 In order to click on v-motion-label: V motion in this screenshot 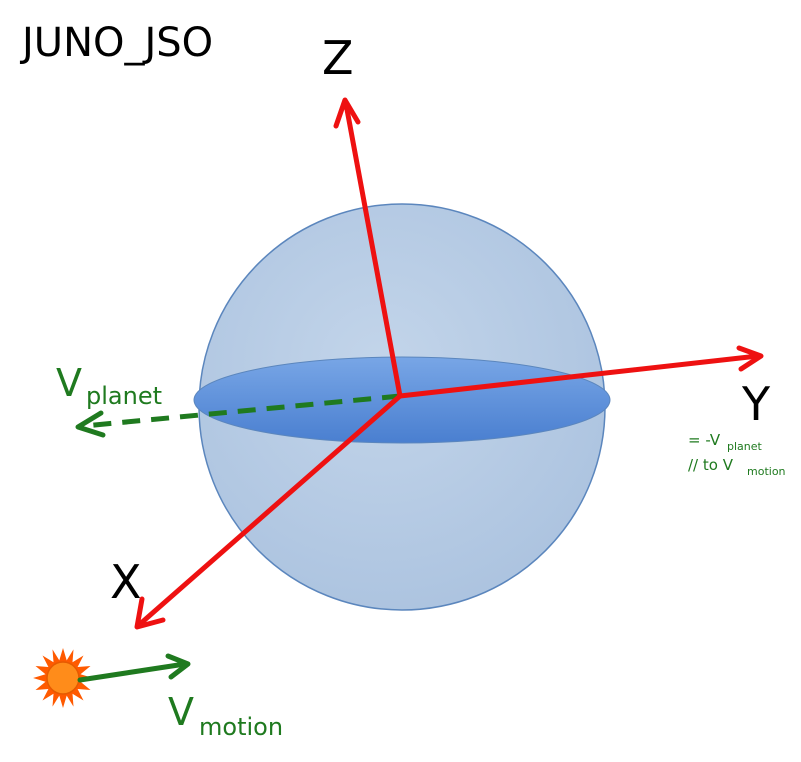, I will do `click(225, 715)`.